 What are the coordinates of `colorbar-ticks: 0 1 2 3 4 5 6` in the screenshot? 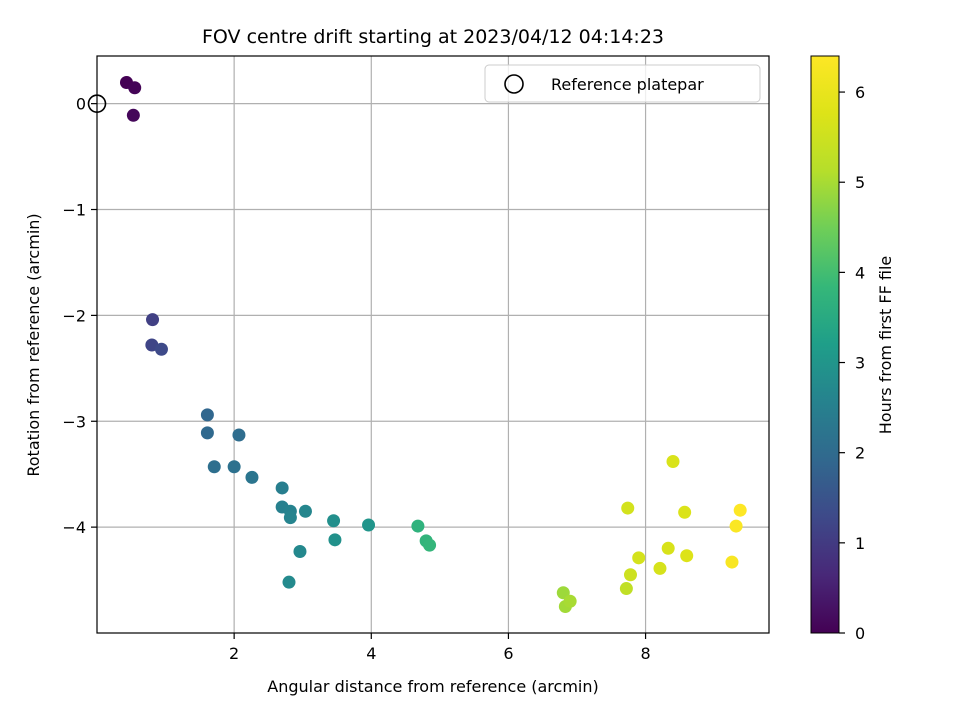 It's located at (852, 363).